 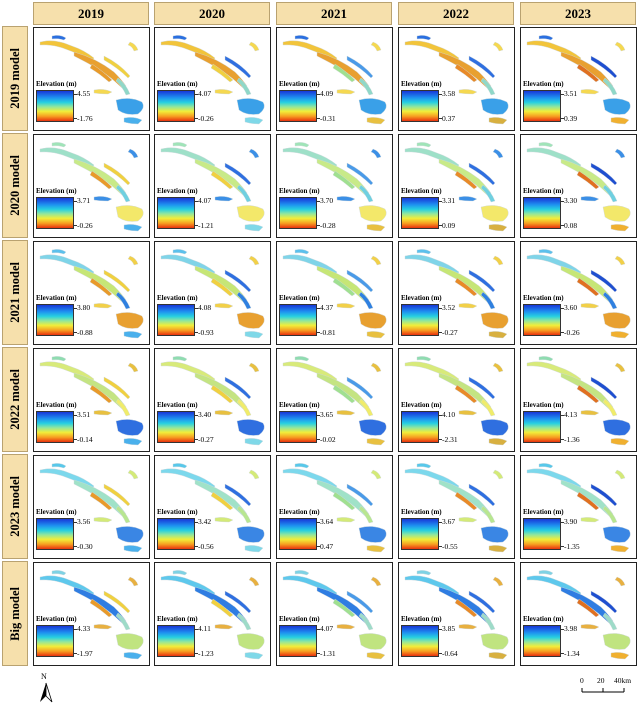 I want to click on elevation-min-value: -2.31, so click(x=450, y=439).